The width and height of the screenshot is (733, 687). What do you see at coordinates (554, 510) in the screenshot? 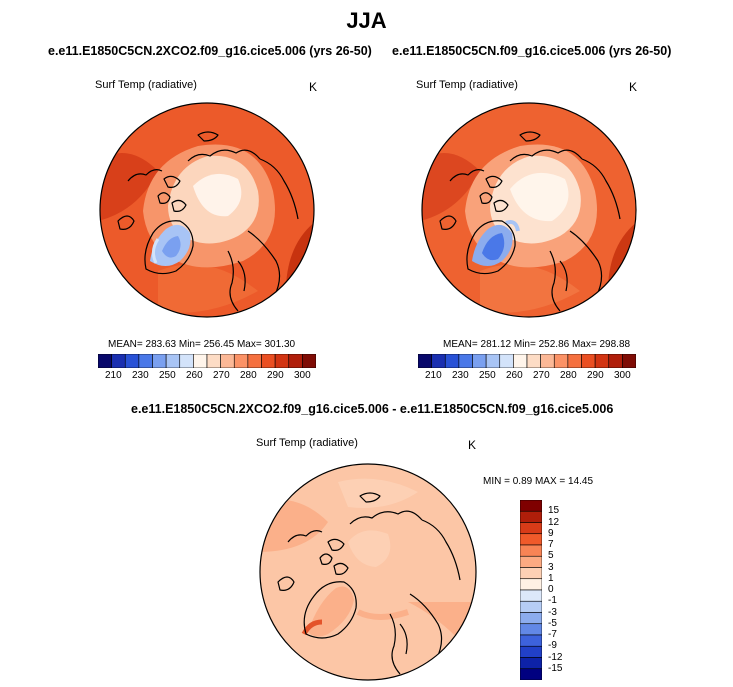
I see `panel3-tick: 15` at bounding box center [554, 510].